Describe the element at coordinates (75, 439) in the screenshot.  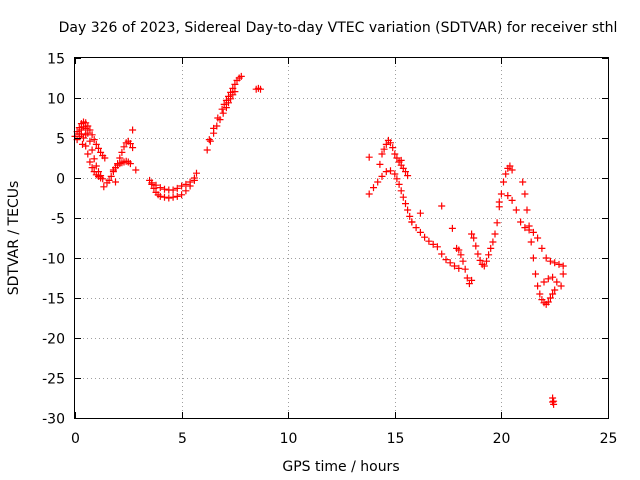
I see `x-tick-label: 0` at that location.